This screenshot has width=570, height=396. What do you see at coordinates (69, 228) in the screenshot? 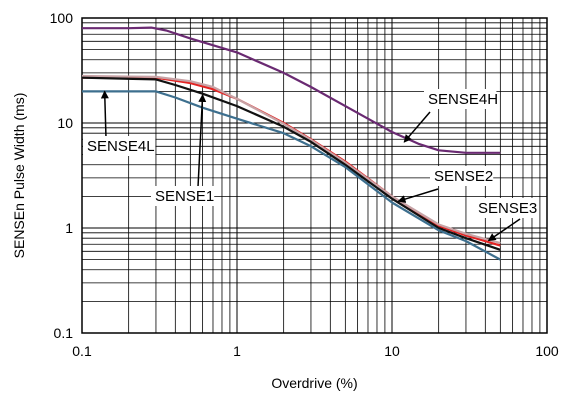
I see `y-tick-label: 1` at bounding box center [69, 228].